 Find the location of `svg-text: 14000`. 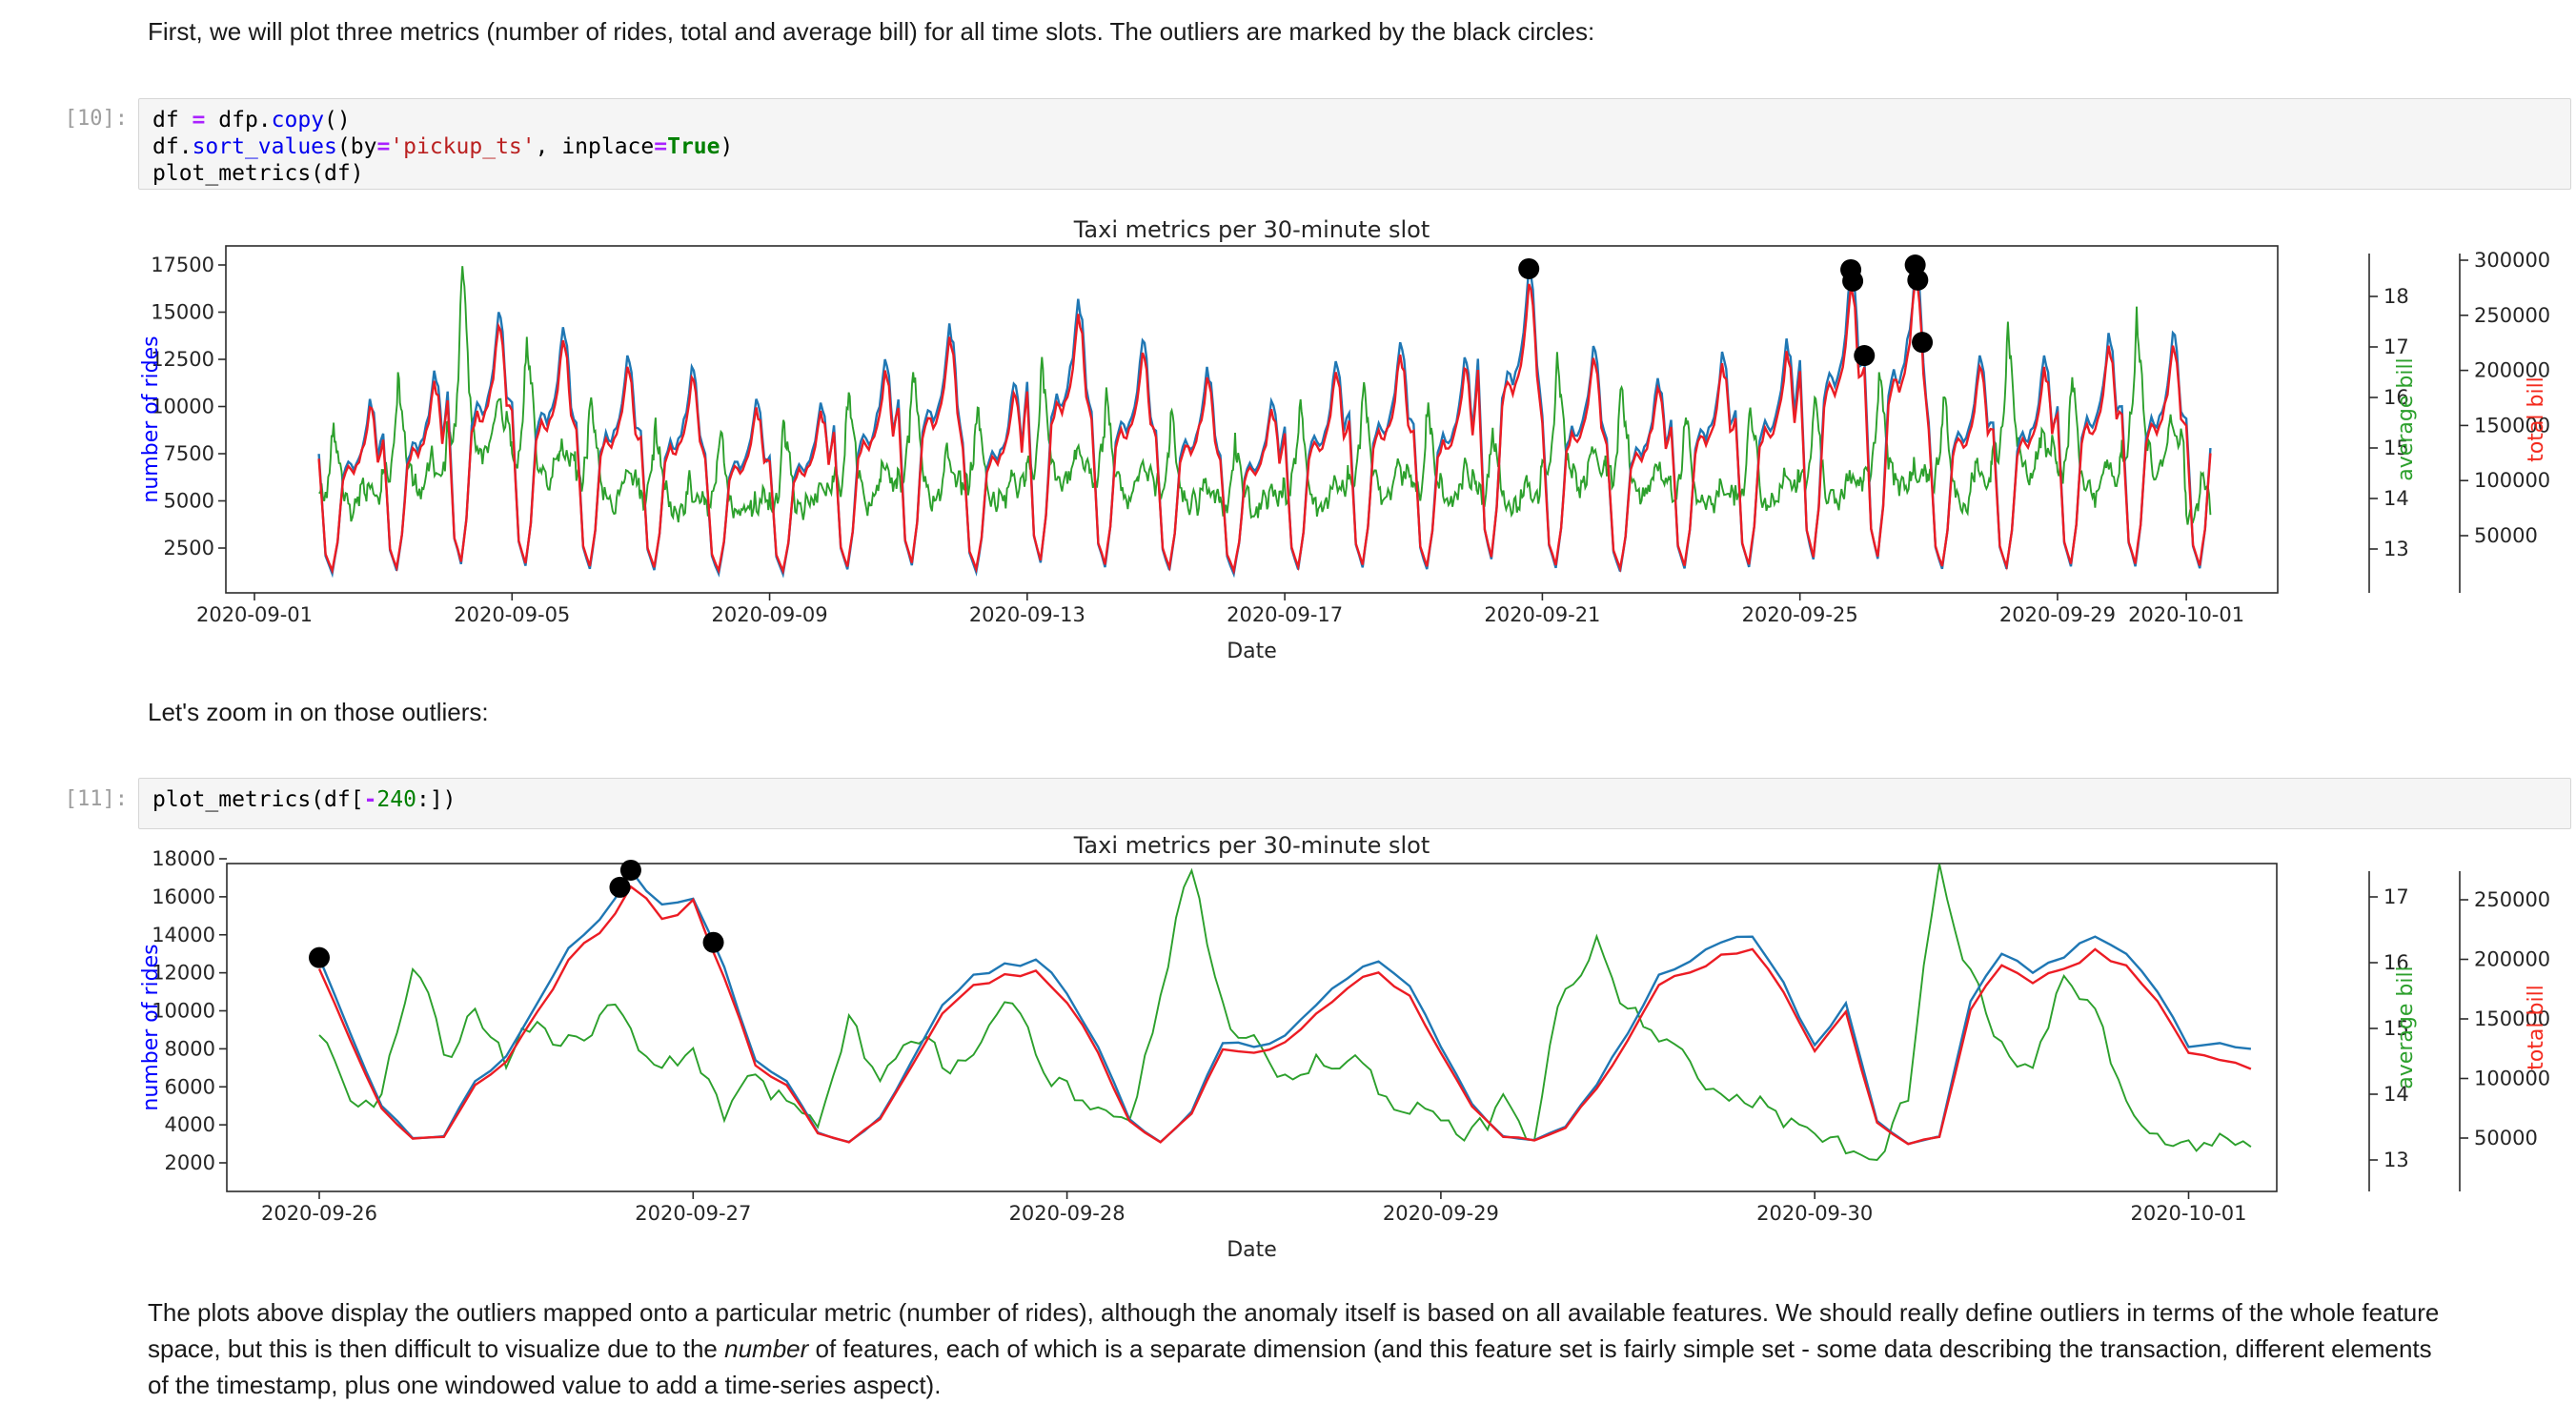

svg-text: 14000 is located at coordinates (184, 935).